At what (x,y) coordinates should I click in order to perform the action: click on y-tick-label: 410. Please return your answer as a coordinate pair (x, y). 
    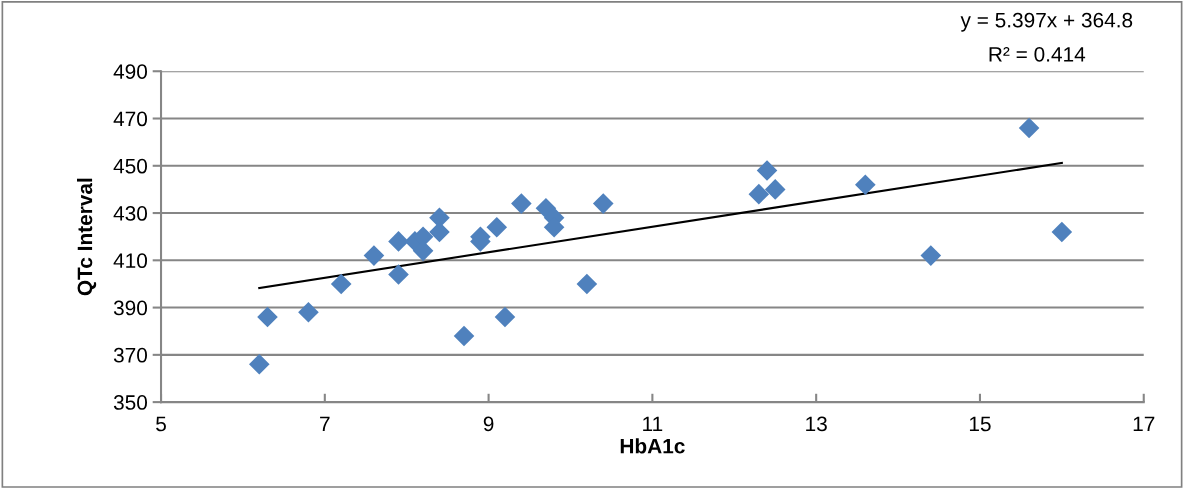
    Looking at the image, I should click on (130, 261).